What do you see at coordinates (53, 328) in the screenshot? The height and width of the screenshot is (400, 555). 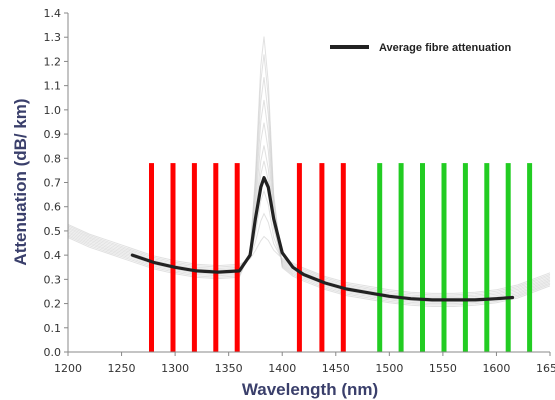 I see `y-tick-label: 0.1` at bounding box center [53, 328].